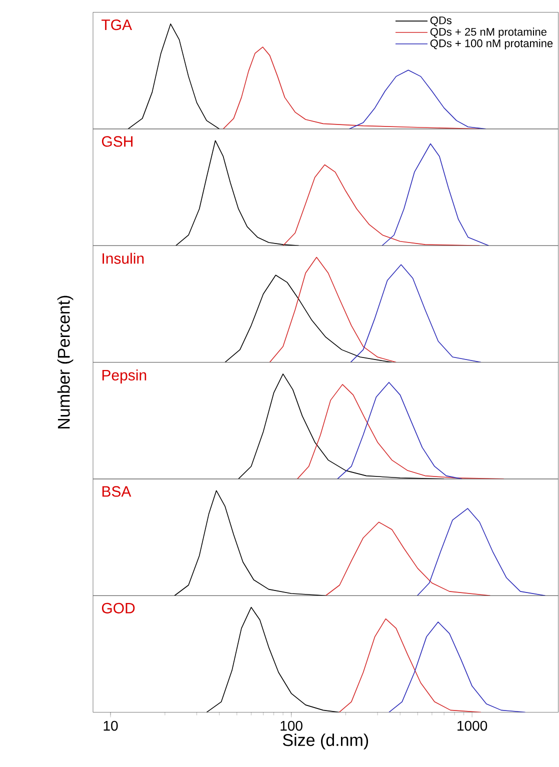 This screenshot has width=559, height=767. What do you see at coordinates (488, 33) in the screenshot?
I see `legend-label: QDs + 25 nM protamine` at bounding box center [488, 33].